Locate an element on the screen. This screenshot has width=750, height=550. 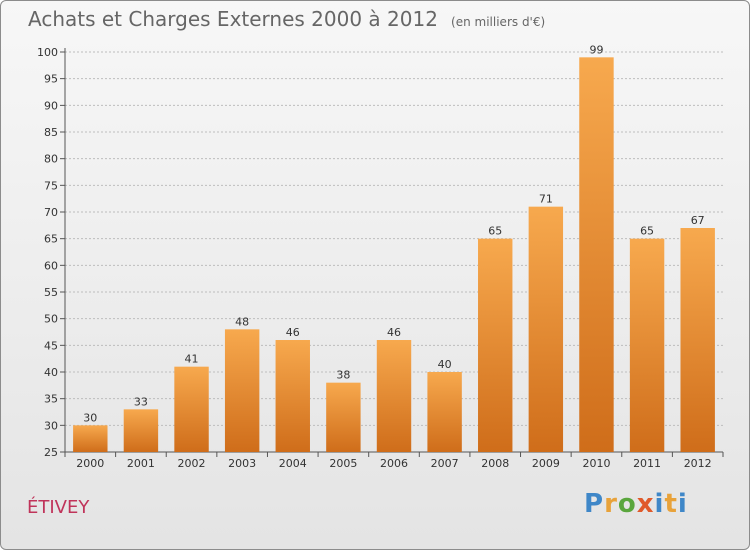
value-label-2005: 38 is located at coordinates (343, 375).